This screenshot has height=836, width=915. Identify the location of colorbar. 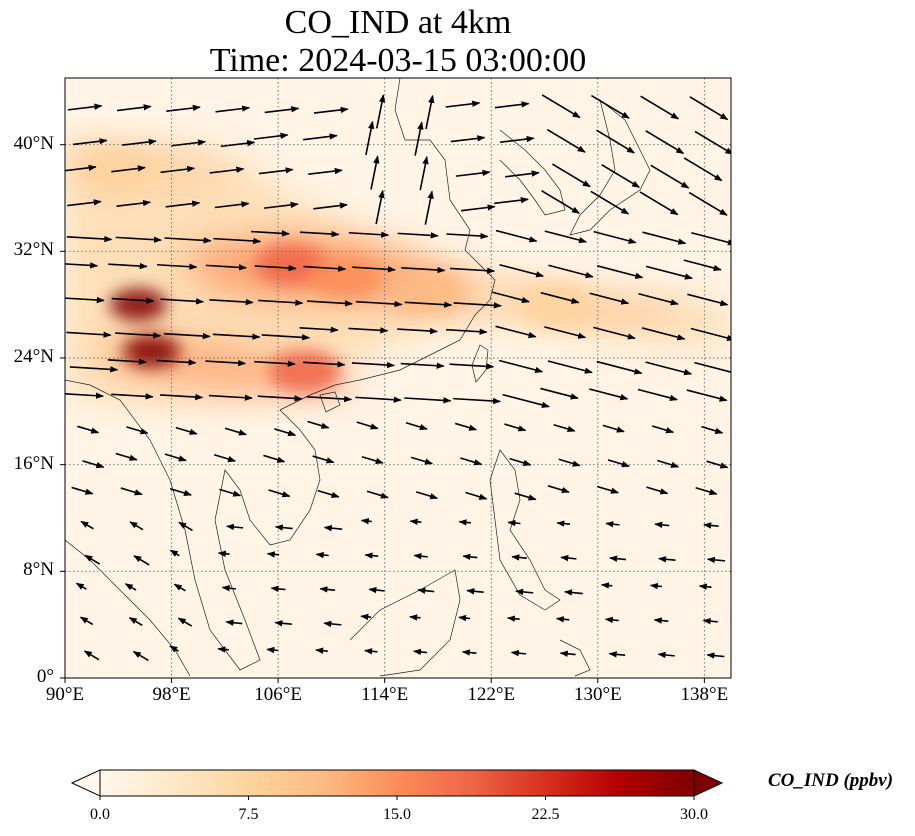
(397, 784).